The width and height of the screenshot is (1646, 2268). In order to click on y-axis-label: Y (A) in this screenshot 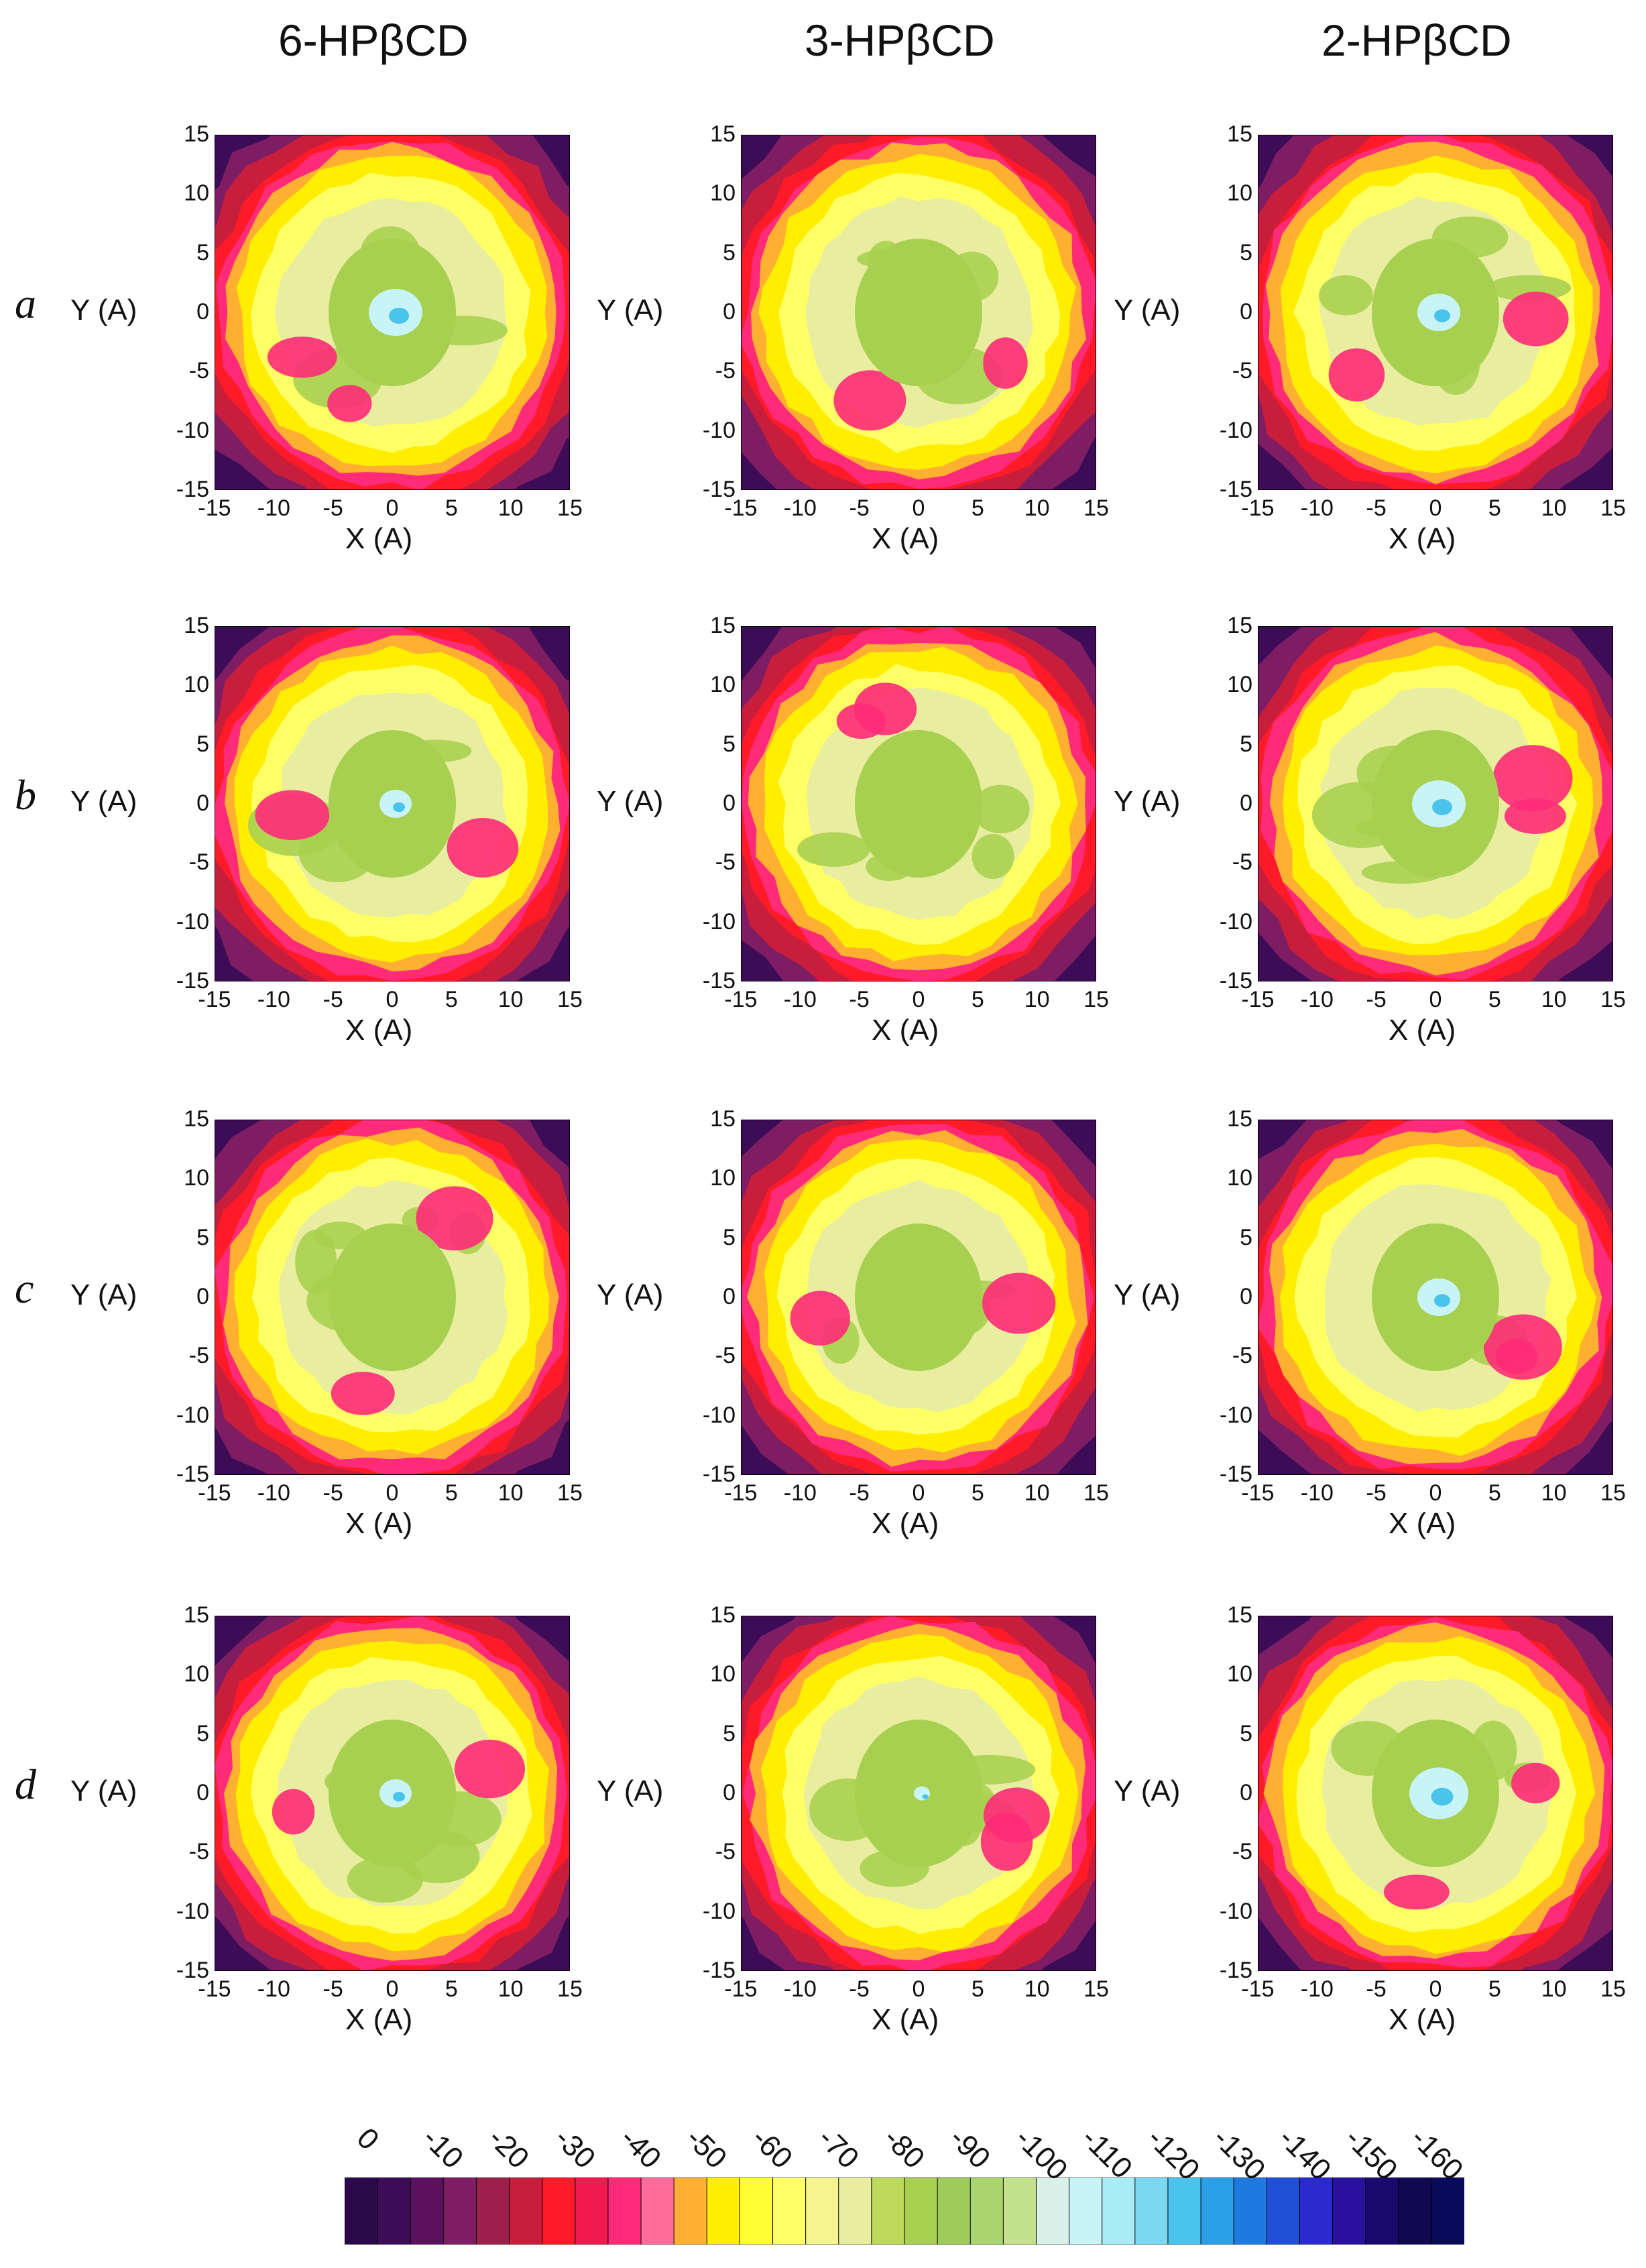, I will do `click(1147, 310)`.